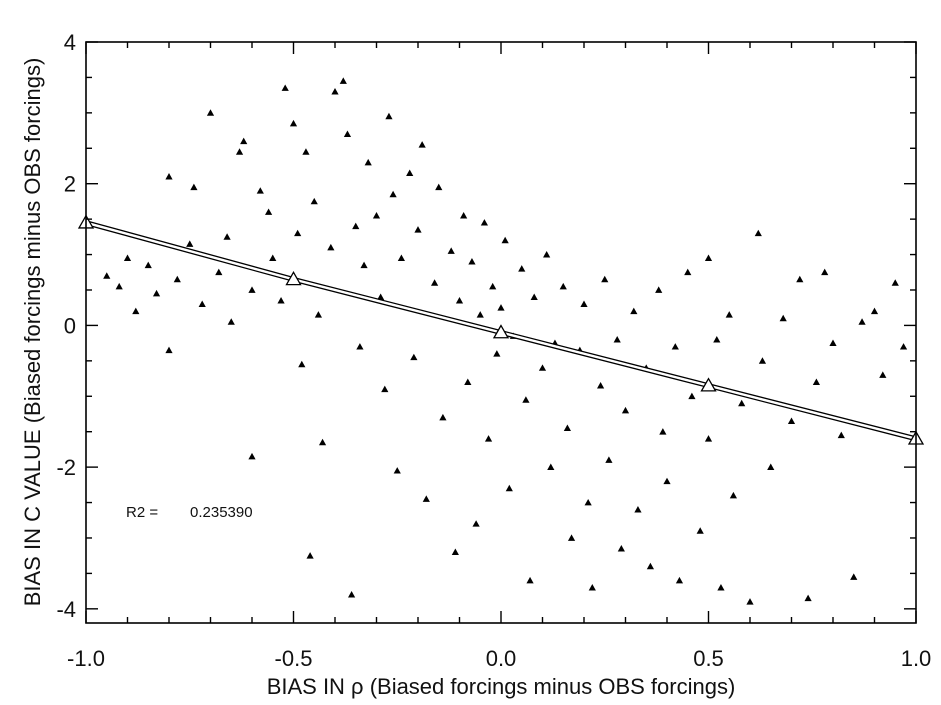 Image resolution: width=941 pixels, height=705 pixels. Describe the element at coordinates (916, 658) in the screenshot. I see `x-tick-label: 1.0` at that location.